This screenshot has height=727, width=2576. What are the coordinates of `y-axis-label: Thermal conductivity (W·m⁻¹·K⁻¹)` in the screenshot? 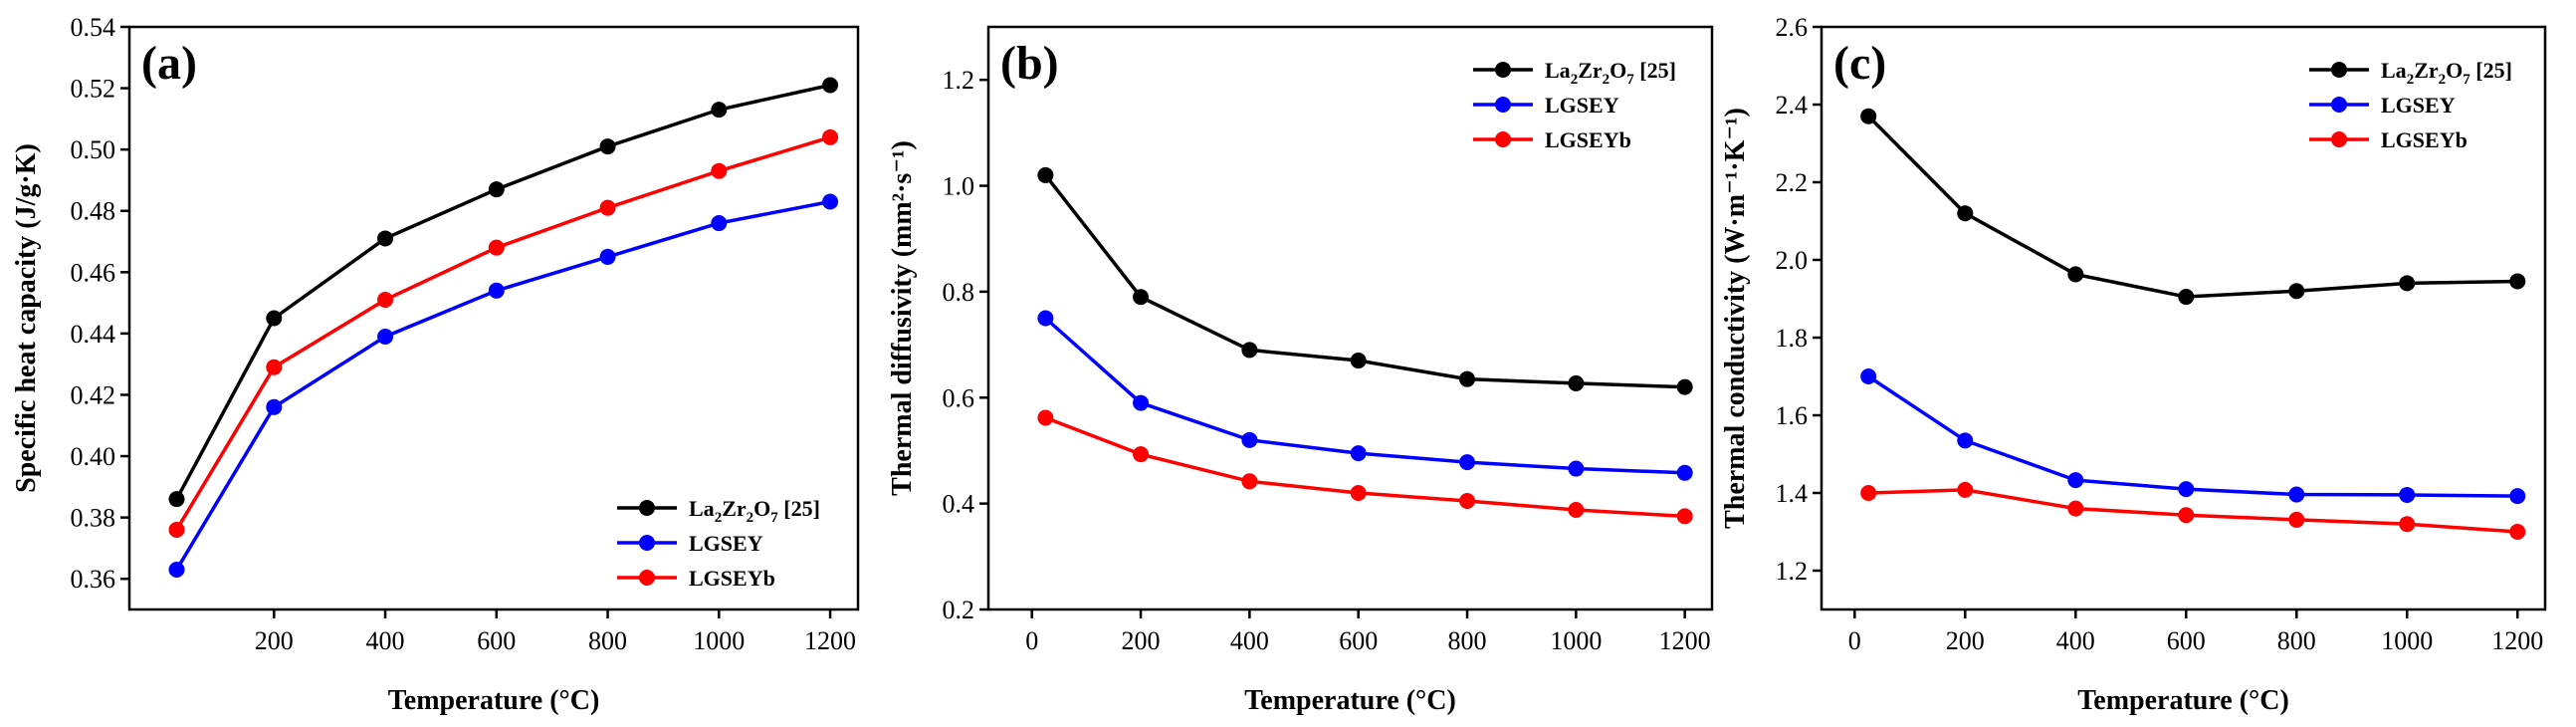 It's located at (1735, 318).